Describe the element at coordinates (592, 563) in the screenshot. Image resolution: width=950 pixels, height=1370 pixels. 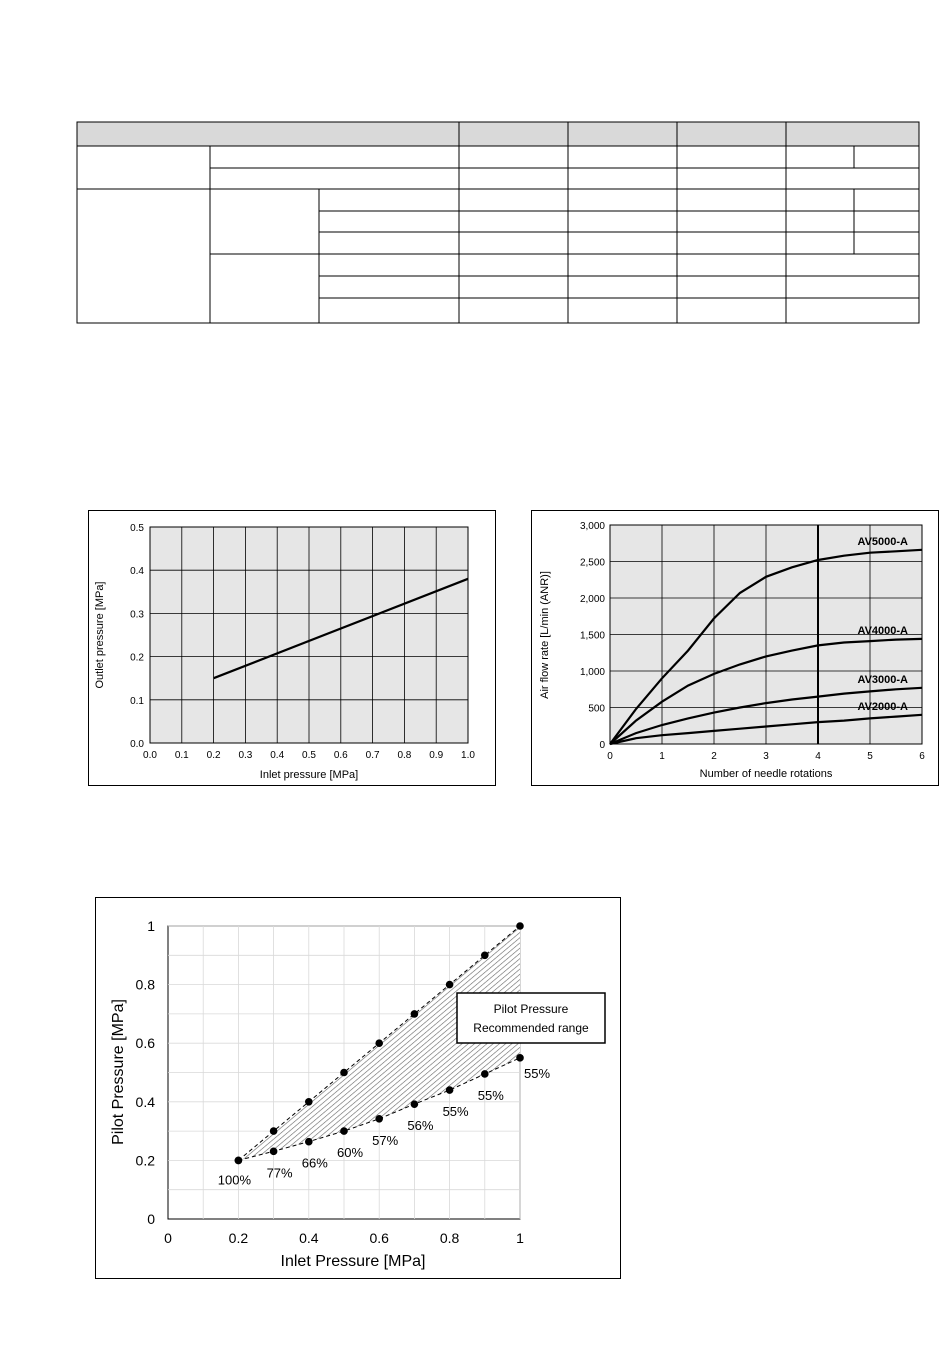
I see `y-tick-label: 2,500` at that location.